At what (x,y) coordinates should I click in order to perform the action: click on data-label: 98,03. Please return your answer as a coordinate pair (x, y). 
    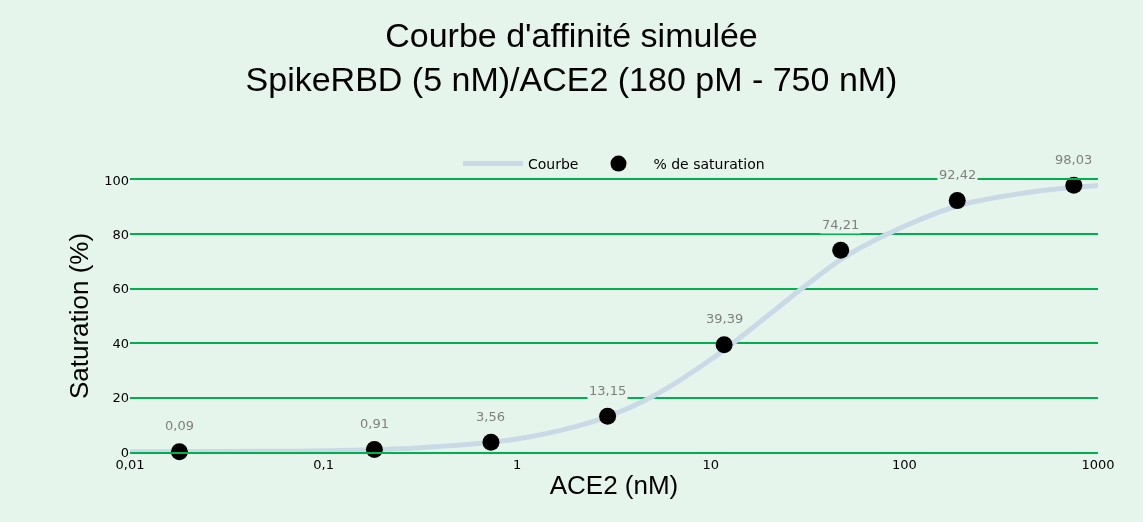
    Looking at the image, I should click on (1074, 159).